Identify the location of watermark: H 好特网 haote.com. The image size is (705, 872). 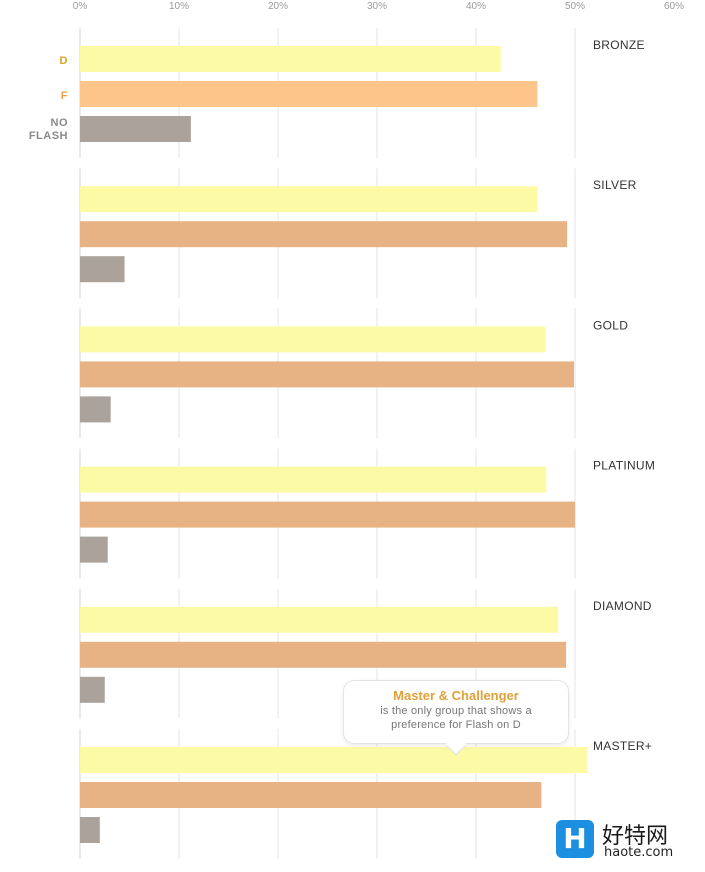
(626, 840).